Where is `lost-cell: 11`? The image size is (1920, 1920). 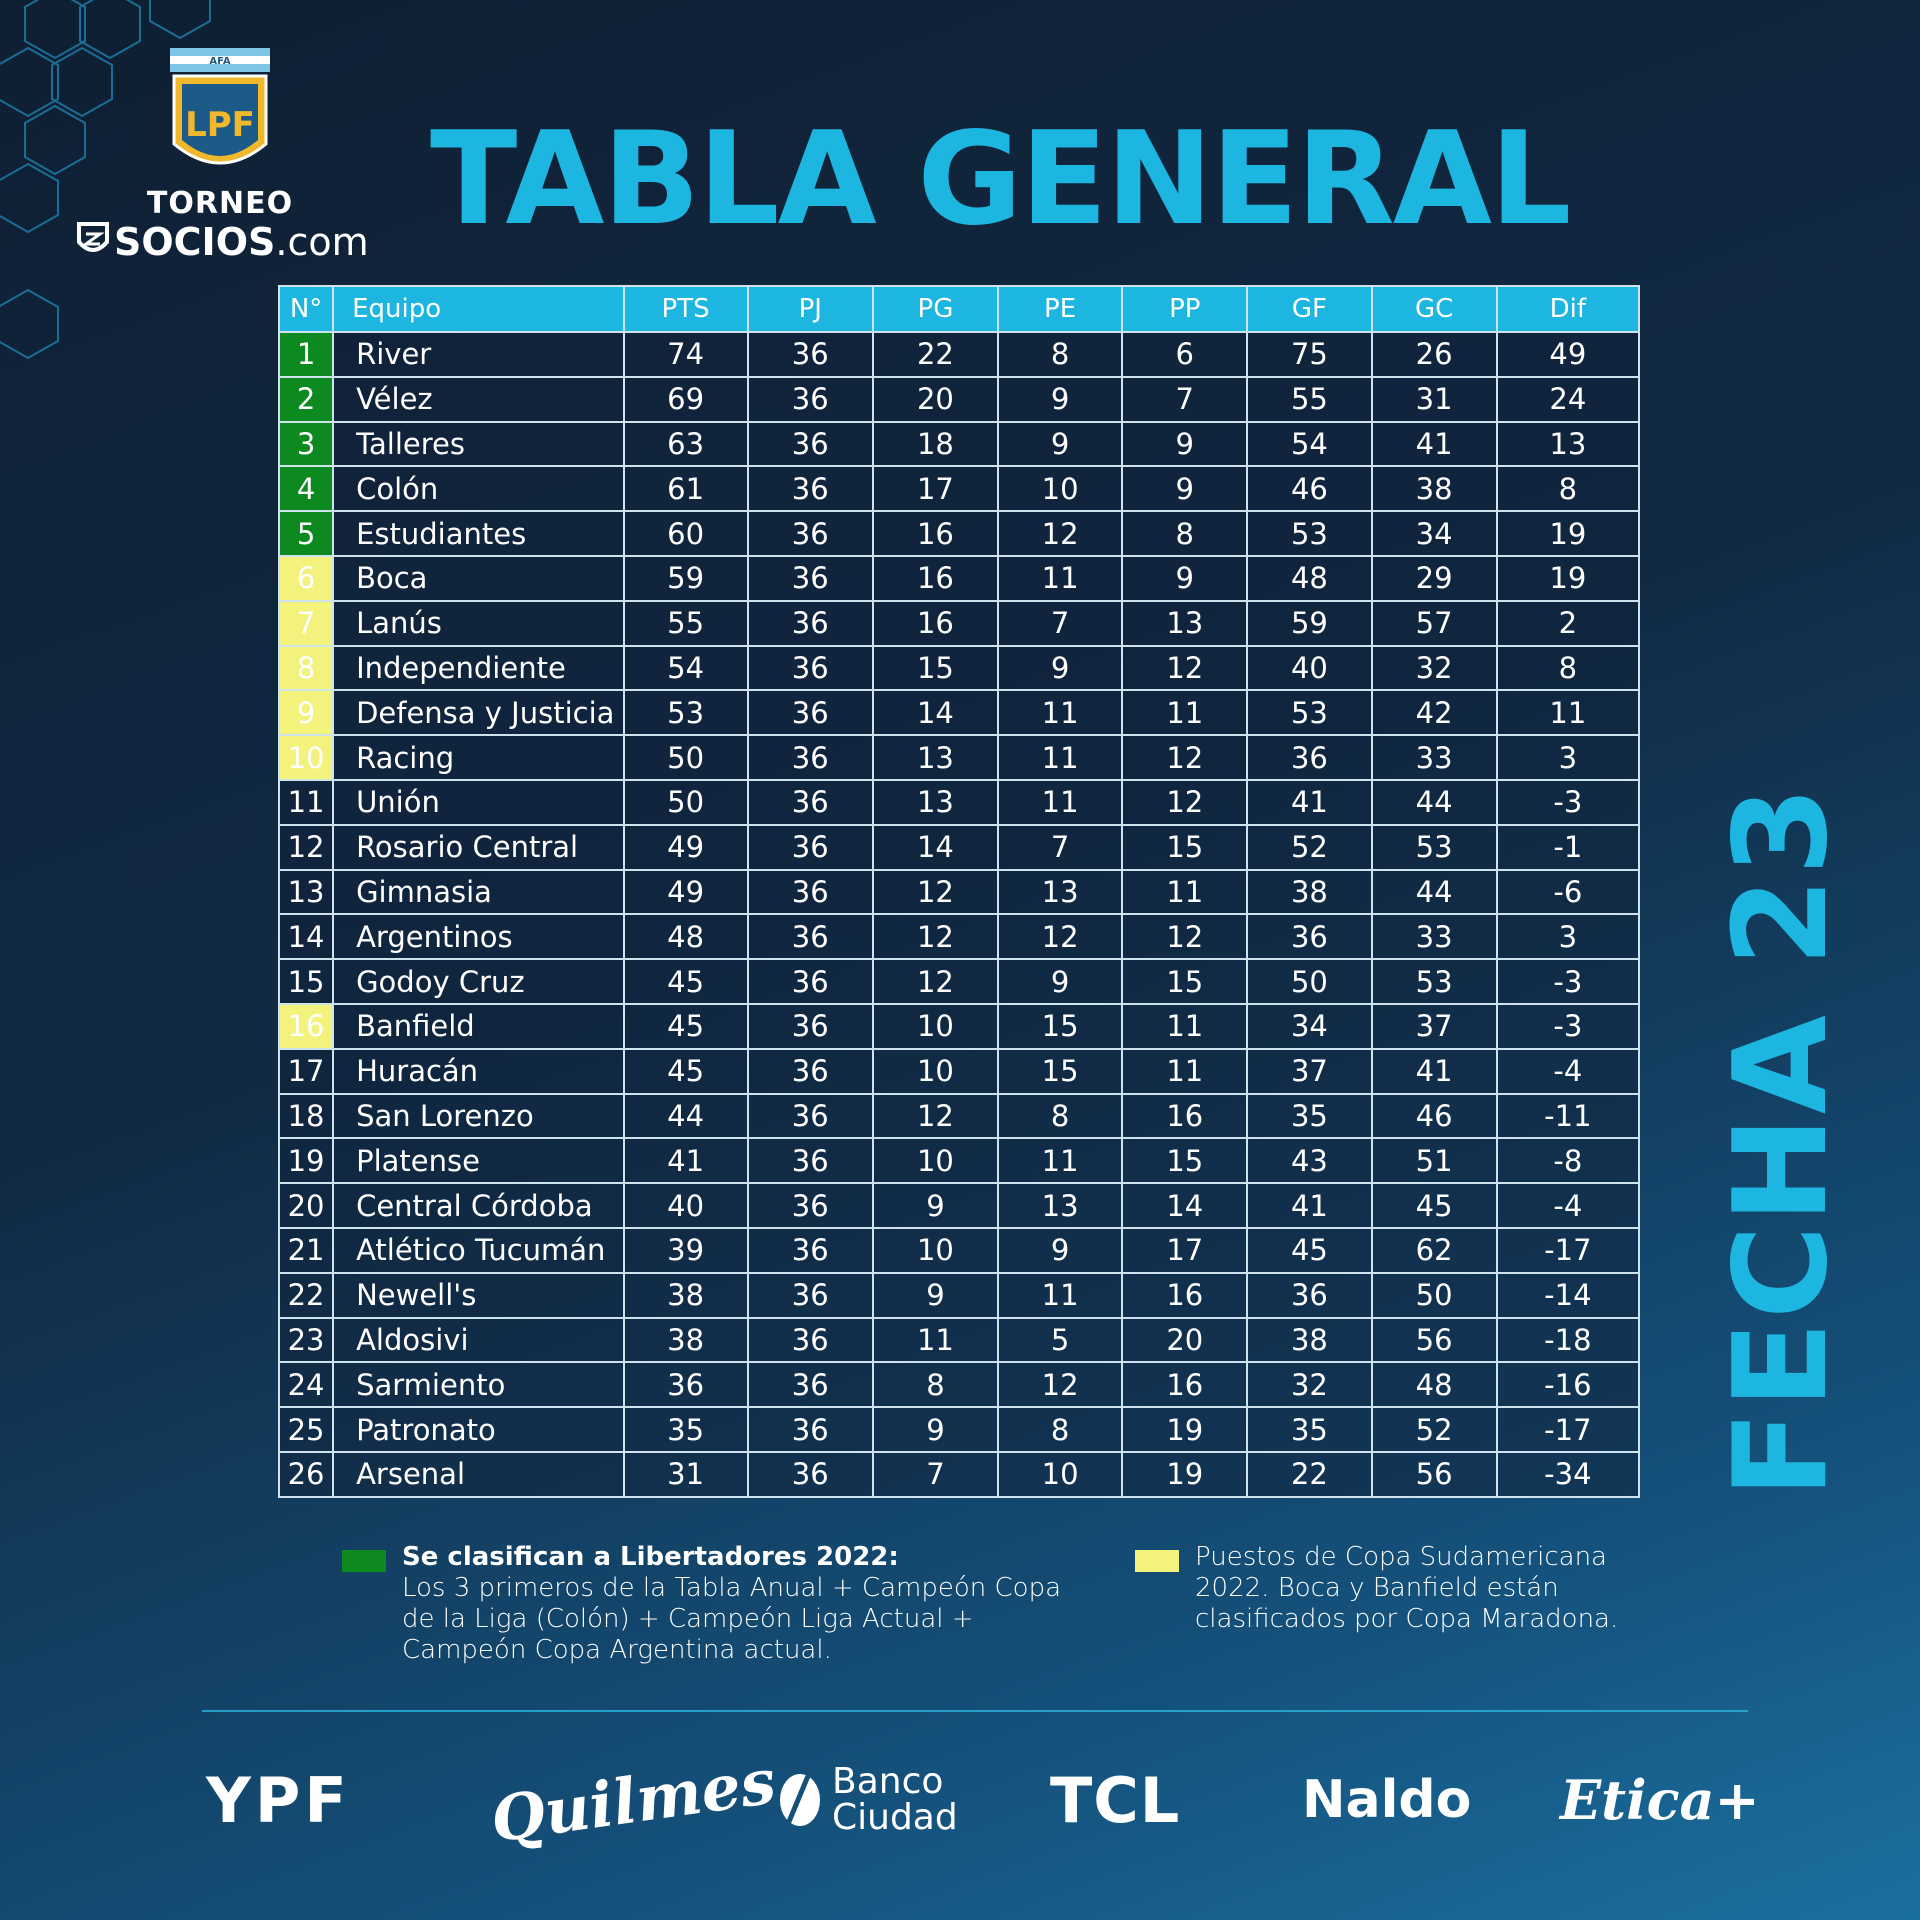 lost-cell: 11 is located at coordinates (1185, 892).